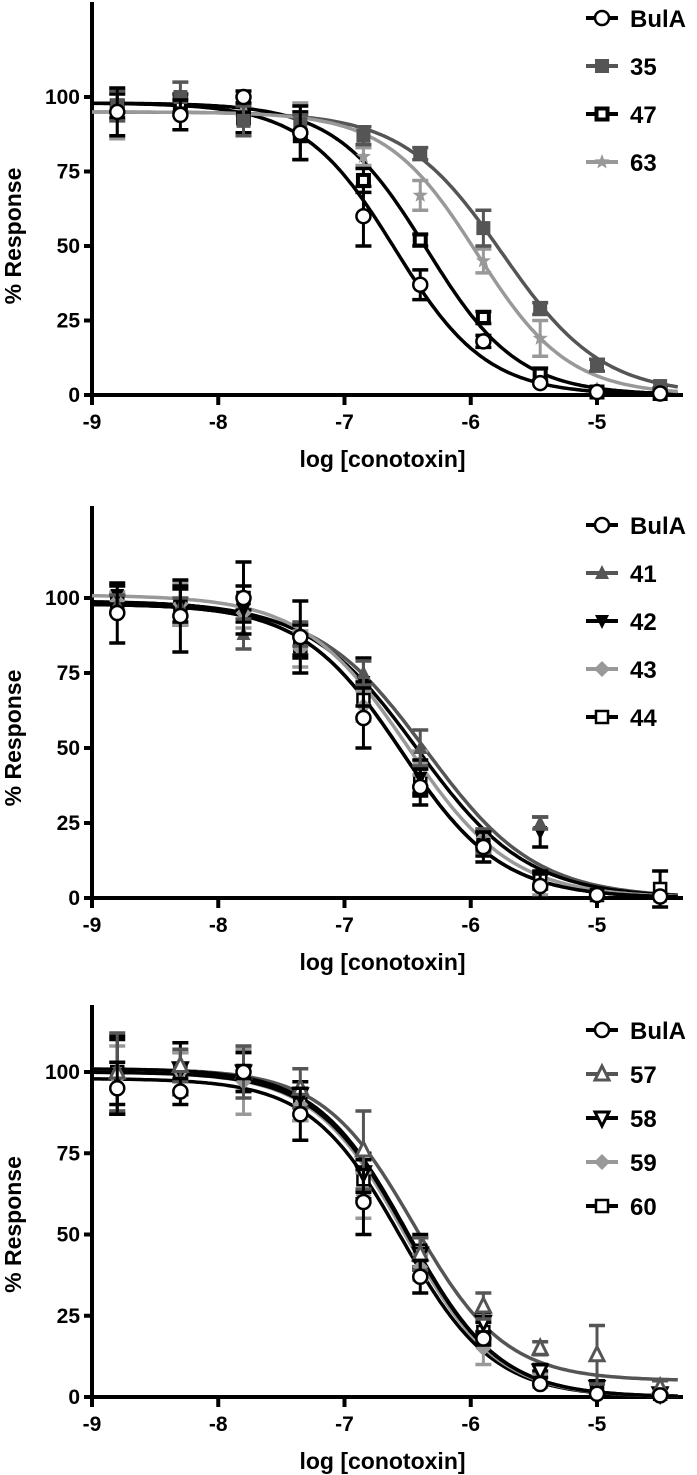  Describe the element at coordinates (643, 622) in the screenshot. I see `legend-label: 42` at that location.